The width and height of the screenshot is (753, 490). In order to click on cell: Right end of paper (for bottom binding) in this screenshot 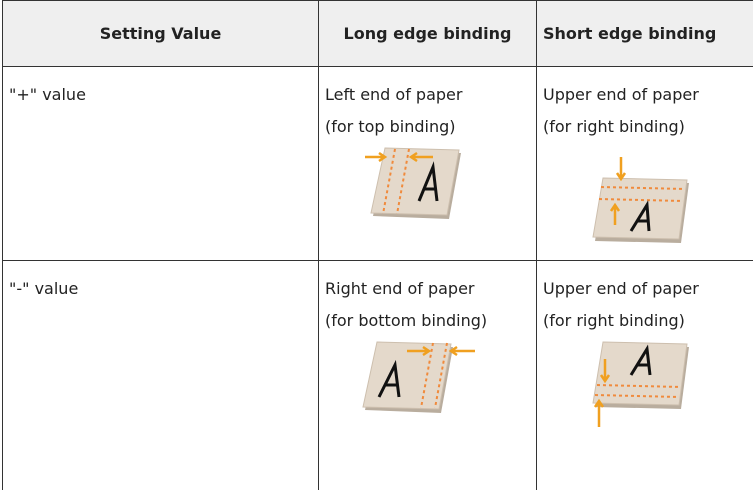, I will do `click(427, 375)`.